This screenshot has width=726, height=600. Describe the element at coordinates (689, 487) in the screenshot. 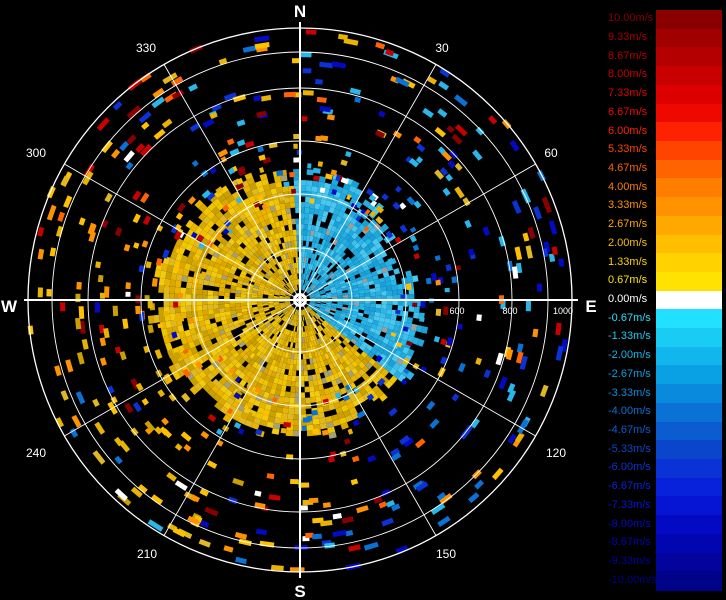

I see `legend-color-swatch` at that location.